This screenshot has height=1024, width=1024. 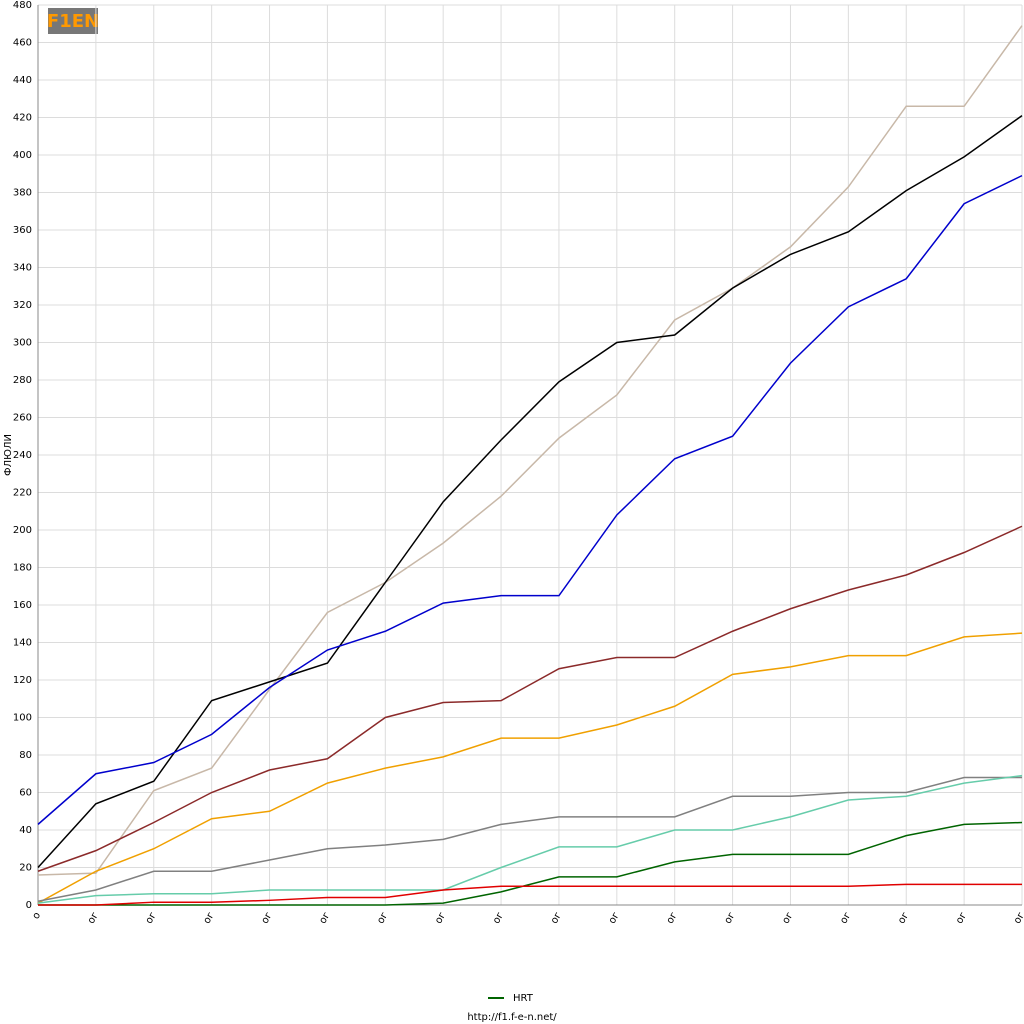 What do you see at coordinates (22, 418) in the screenshot?
I see `y-tick-label: 260` at bounding box center [22, 418].